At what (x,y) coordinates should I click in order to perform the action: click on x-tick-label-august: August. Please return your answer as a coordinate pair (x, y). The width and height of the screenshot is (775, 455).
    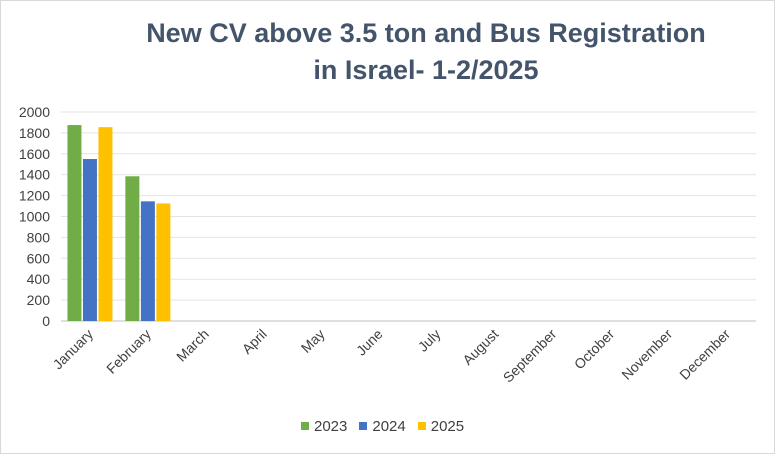
    Looking at the image, I should click on (480, 347).